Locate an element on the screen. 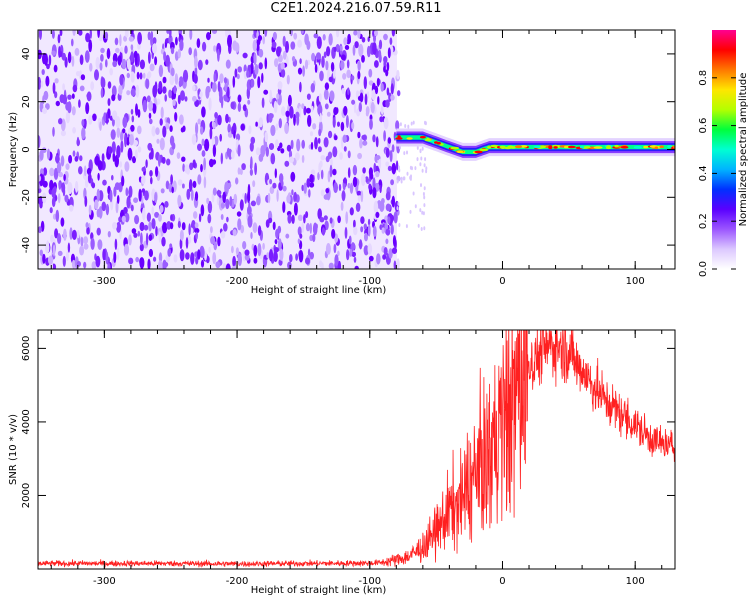 This screenshot has width=750, height=600. spectrogram-x-tick-label: 100 is located at coordinates (635, 281).